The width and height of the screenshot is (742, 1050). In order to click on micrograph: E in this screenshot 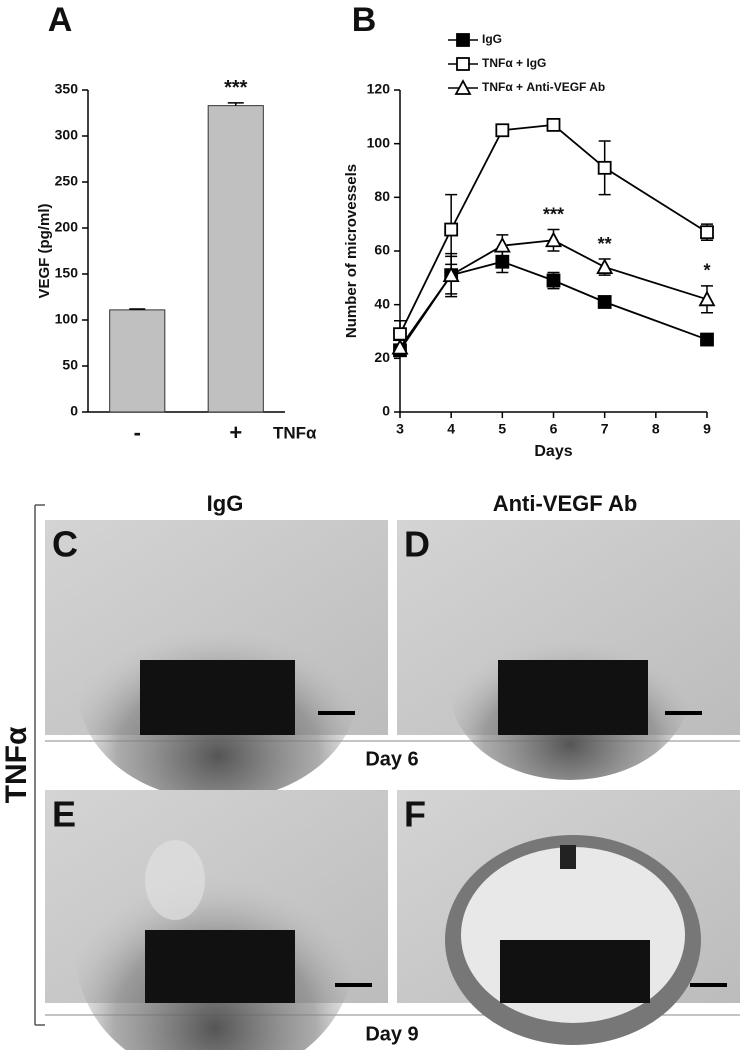, I will do `click(216, 920)`.